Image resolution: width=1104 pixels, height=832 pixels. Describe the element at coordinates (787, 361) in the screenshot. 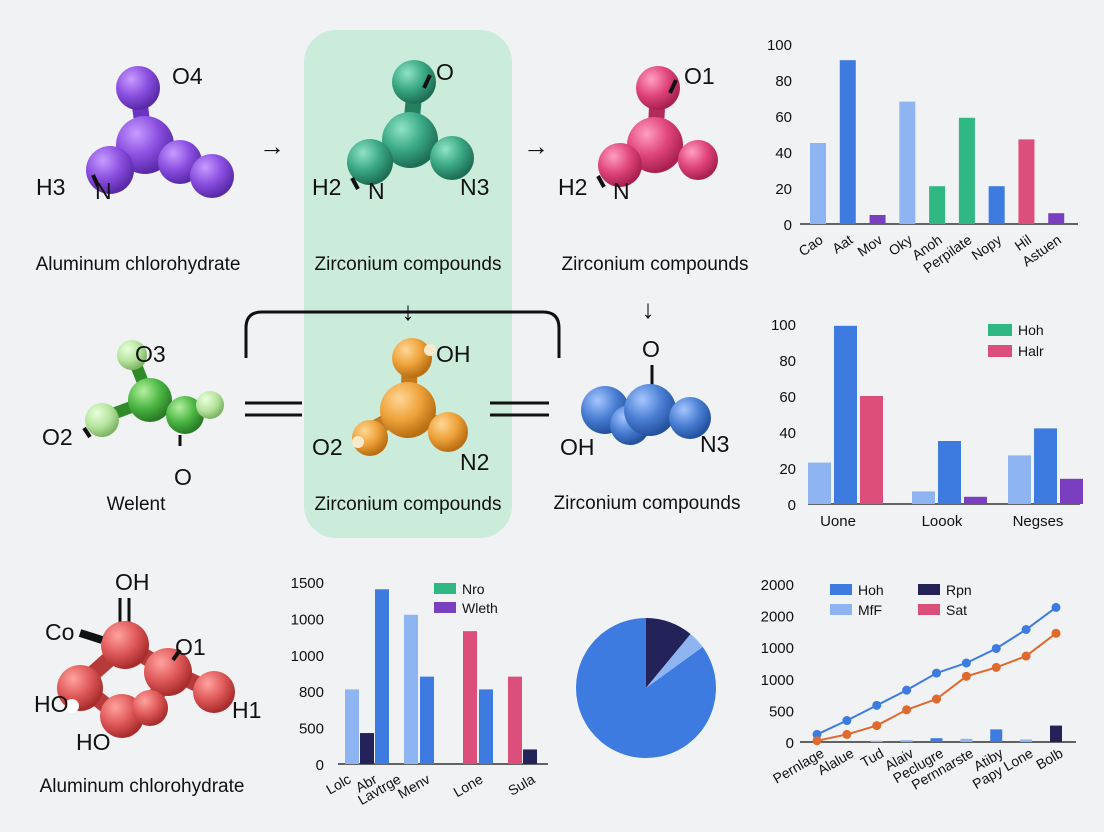

I see `y-tick-label: 80` at that location.